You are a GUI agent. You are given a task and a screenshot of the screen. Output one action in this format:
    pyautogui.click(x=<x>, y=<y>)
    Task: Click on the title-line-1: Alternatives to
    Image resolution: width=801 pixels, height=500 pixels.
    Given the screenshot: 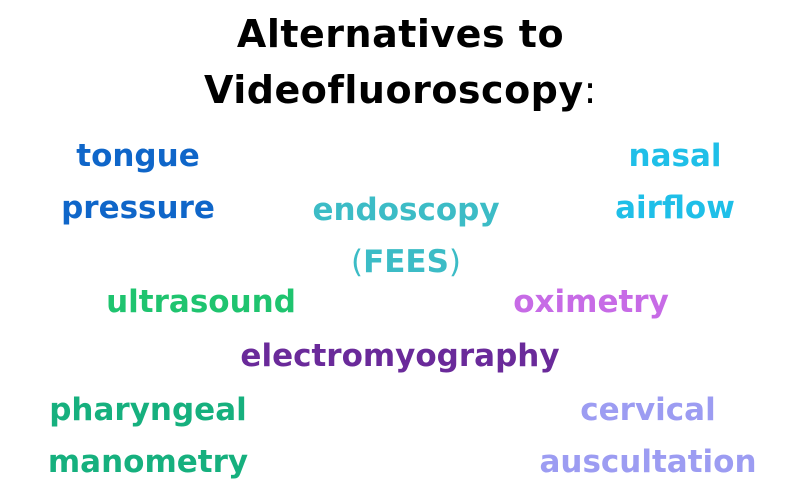 What is the action you would take?
    pyautogui.click(x=400, y=34)
    